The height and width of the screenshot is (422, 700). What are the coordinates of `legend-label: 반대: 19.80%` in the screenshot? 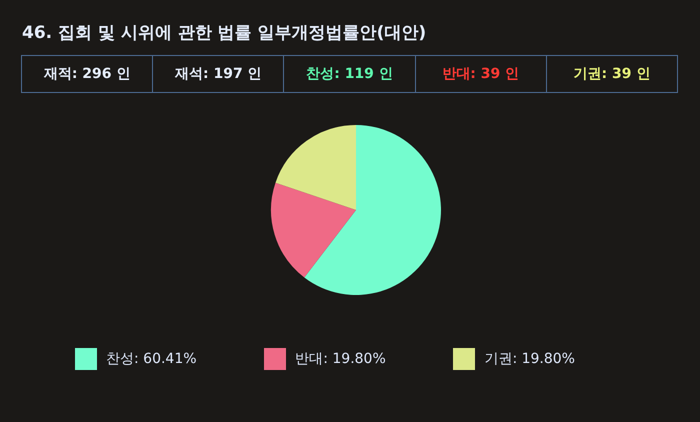 It's located at (340, 359).